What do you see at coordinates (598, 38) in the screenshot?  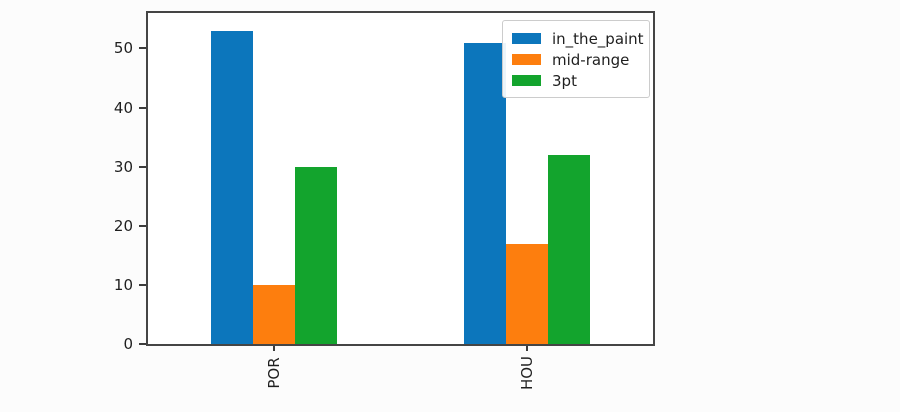 I see `legend-label: in_the_paint` at bounding box center [598, 38].